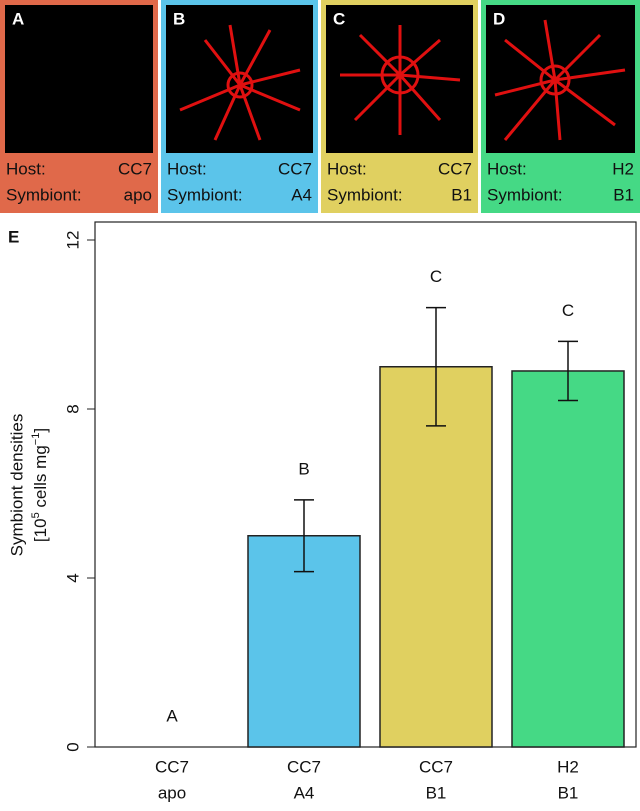 This screenshot has width=640, height=811. What do you see at coordinates (36, 515) in the screenshot?
I see `y-axis-units-part: 5` at bounding box center [36, 515].